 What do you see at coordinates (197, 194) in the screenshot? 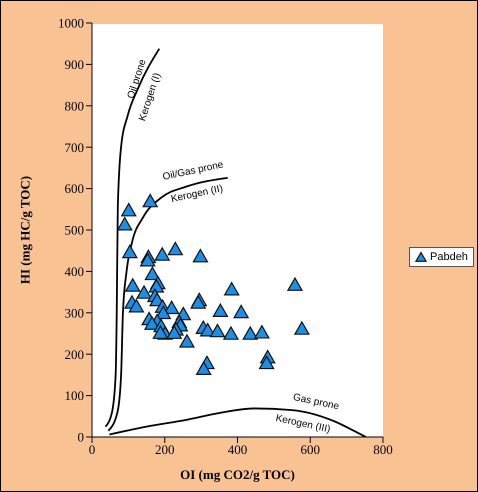
I see `annotation: Kerogen (II)` at bounding box center [197, 194].